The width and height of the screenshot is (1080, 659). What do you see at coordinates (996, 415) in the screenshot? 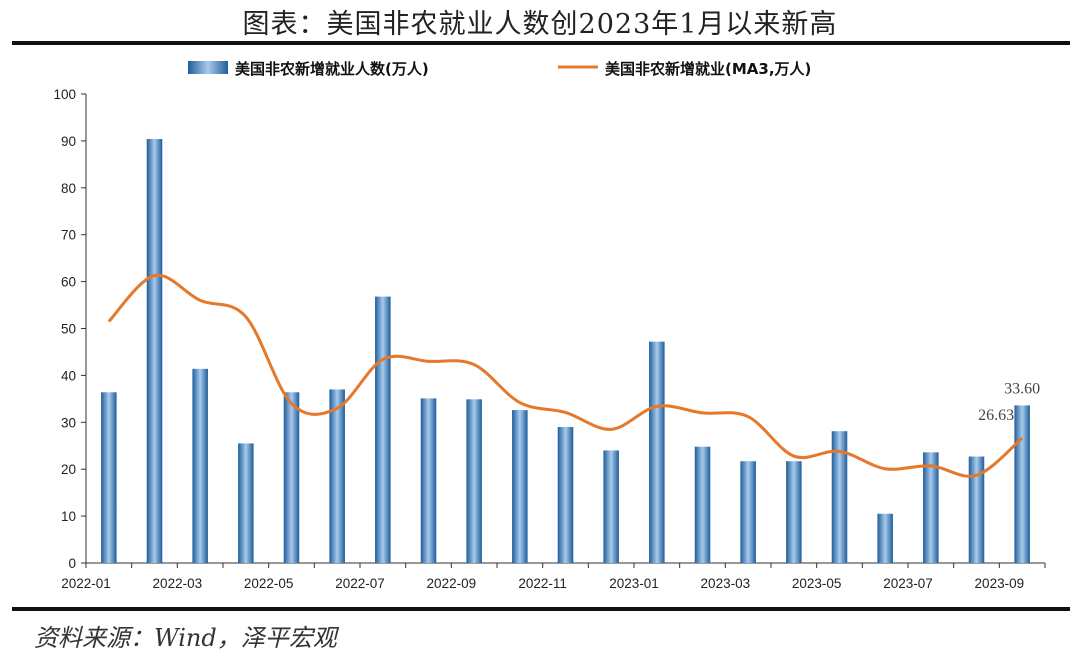
I see `data-label: 26.63` at bounding box center [996, 415].